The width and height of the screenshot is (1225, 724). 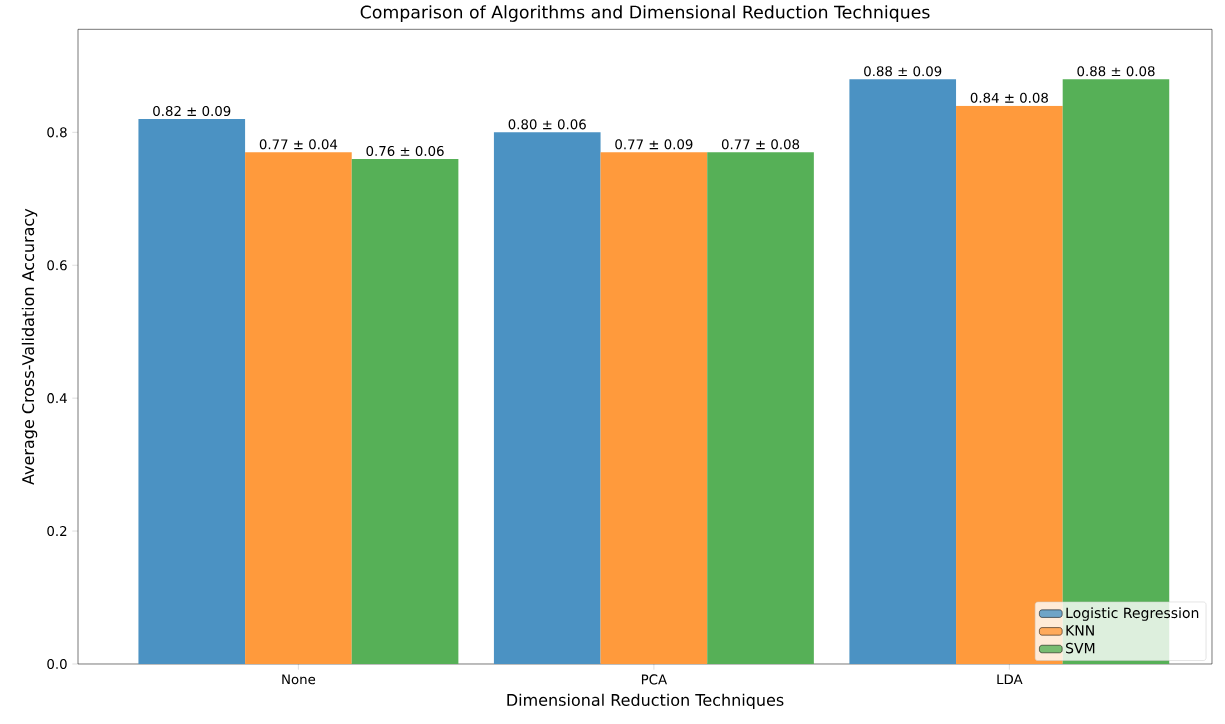 What do you see at coordinates (29, 346) in the screenshot?
I see `y-axis-title: Average Cross-Validation Accuracy` at bounding box center [29, 346].